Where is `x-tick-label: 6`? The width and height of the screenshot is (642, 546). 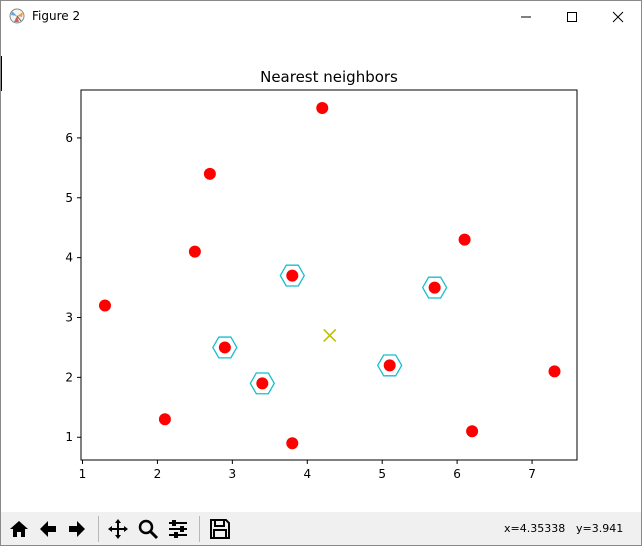 x-tick-label: 6 is located at coordinates (457, 474).